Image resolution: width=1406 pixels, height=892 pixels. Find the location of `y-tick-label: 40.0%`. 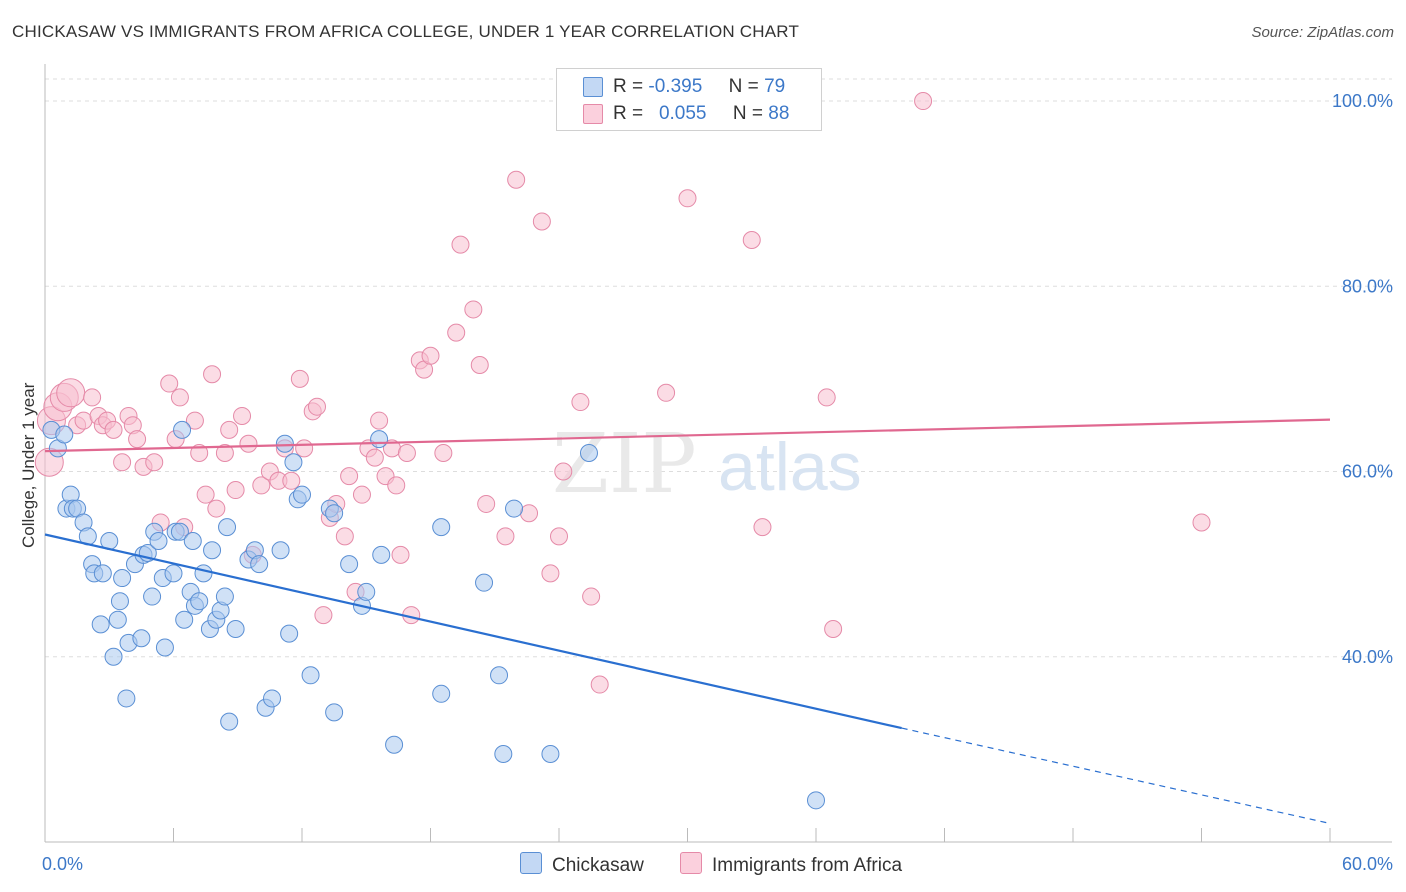

y-tick-label: 40.0% is located at coordinates (1367, 657).